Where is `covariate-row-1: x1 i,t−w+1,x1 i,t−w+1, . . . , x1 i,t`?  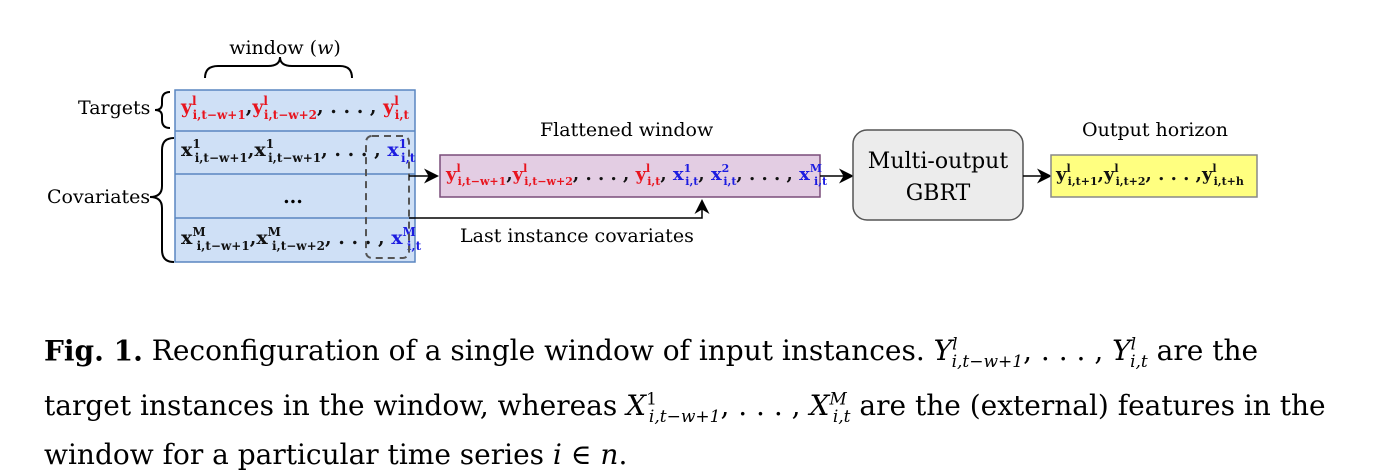 covariate-row-1: x1 i,t−w+1,x1 i,t−w+1, . . . , x1 i,t is located at coordinates (298, 151).